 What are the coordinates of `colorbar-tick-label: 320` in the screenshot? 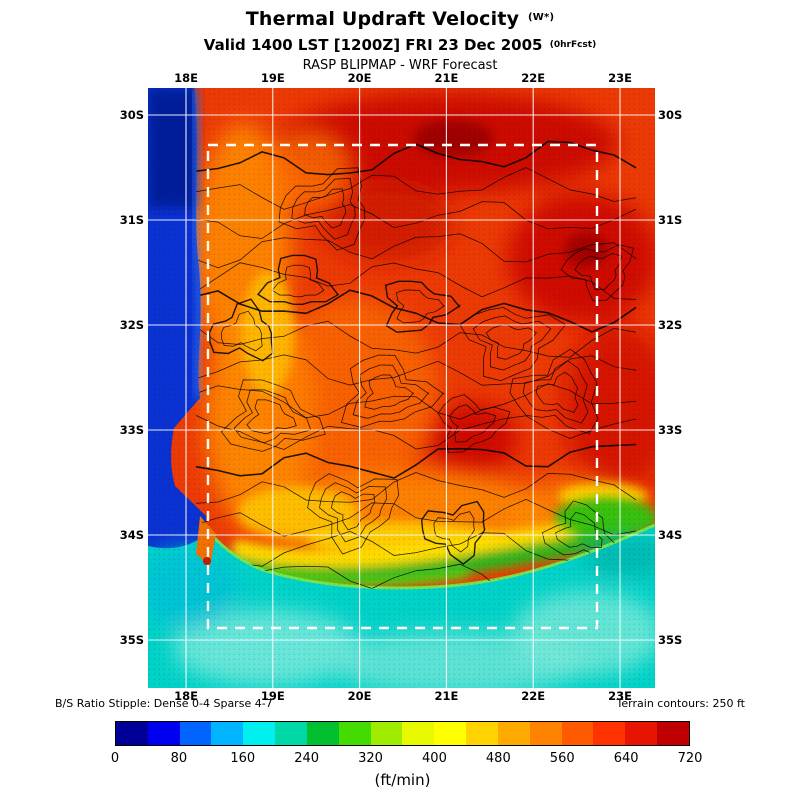 It's located at (370, 758).